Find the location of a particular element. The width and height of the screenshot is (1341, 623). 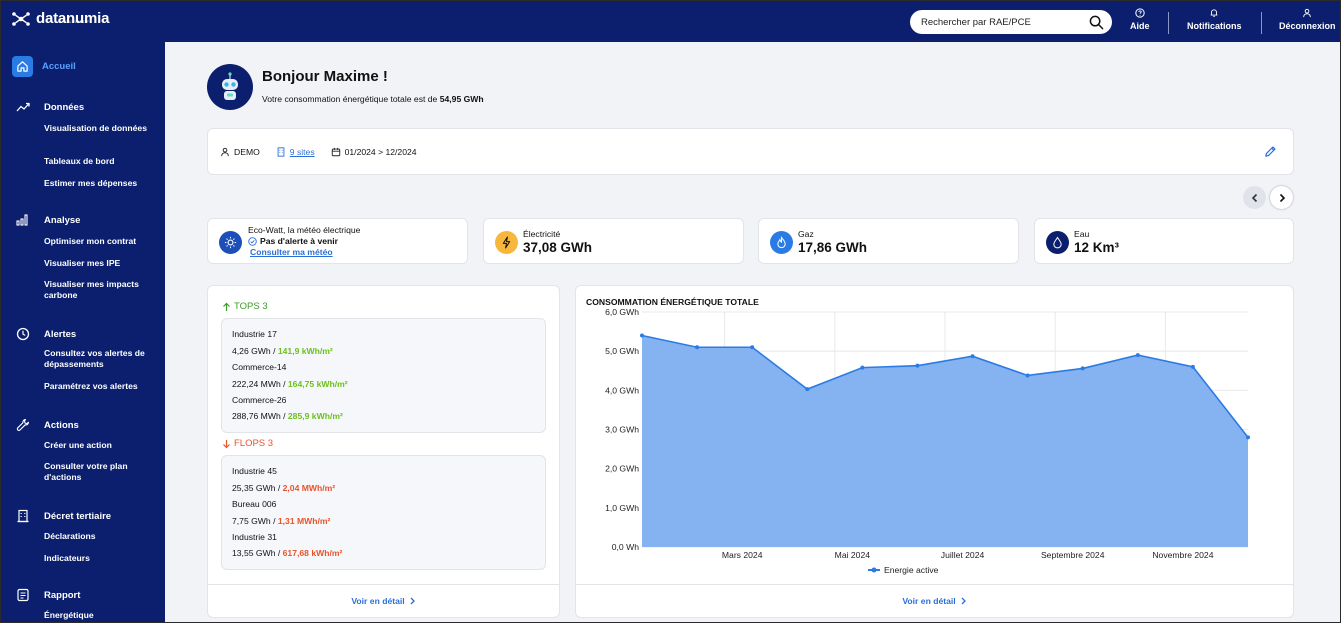

sidebar-section-alertes: Alertes is located at coordinates (46, 334).